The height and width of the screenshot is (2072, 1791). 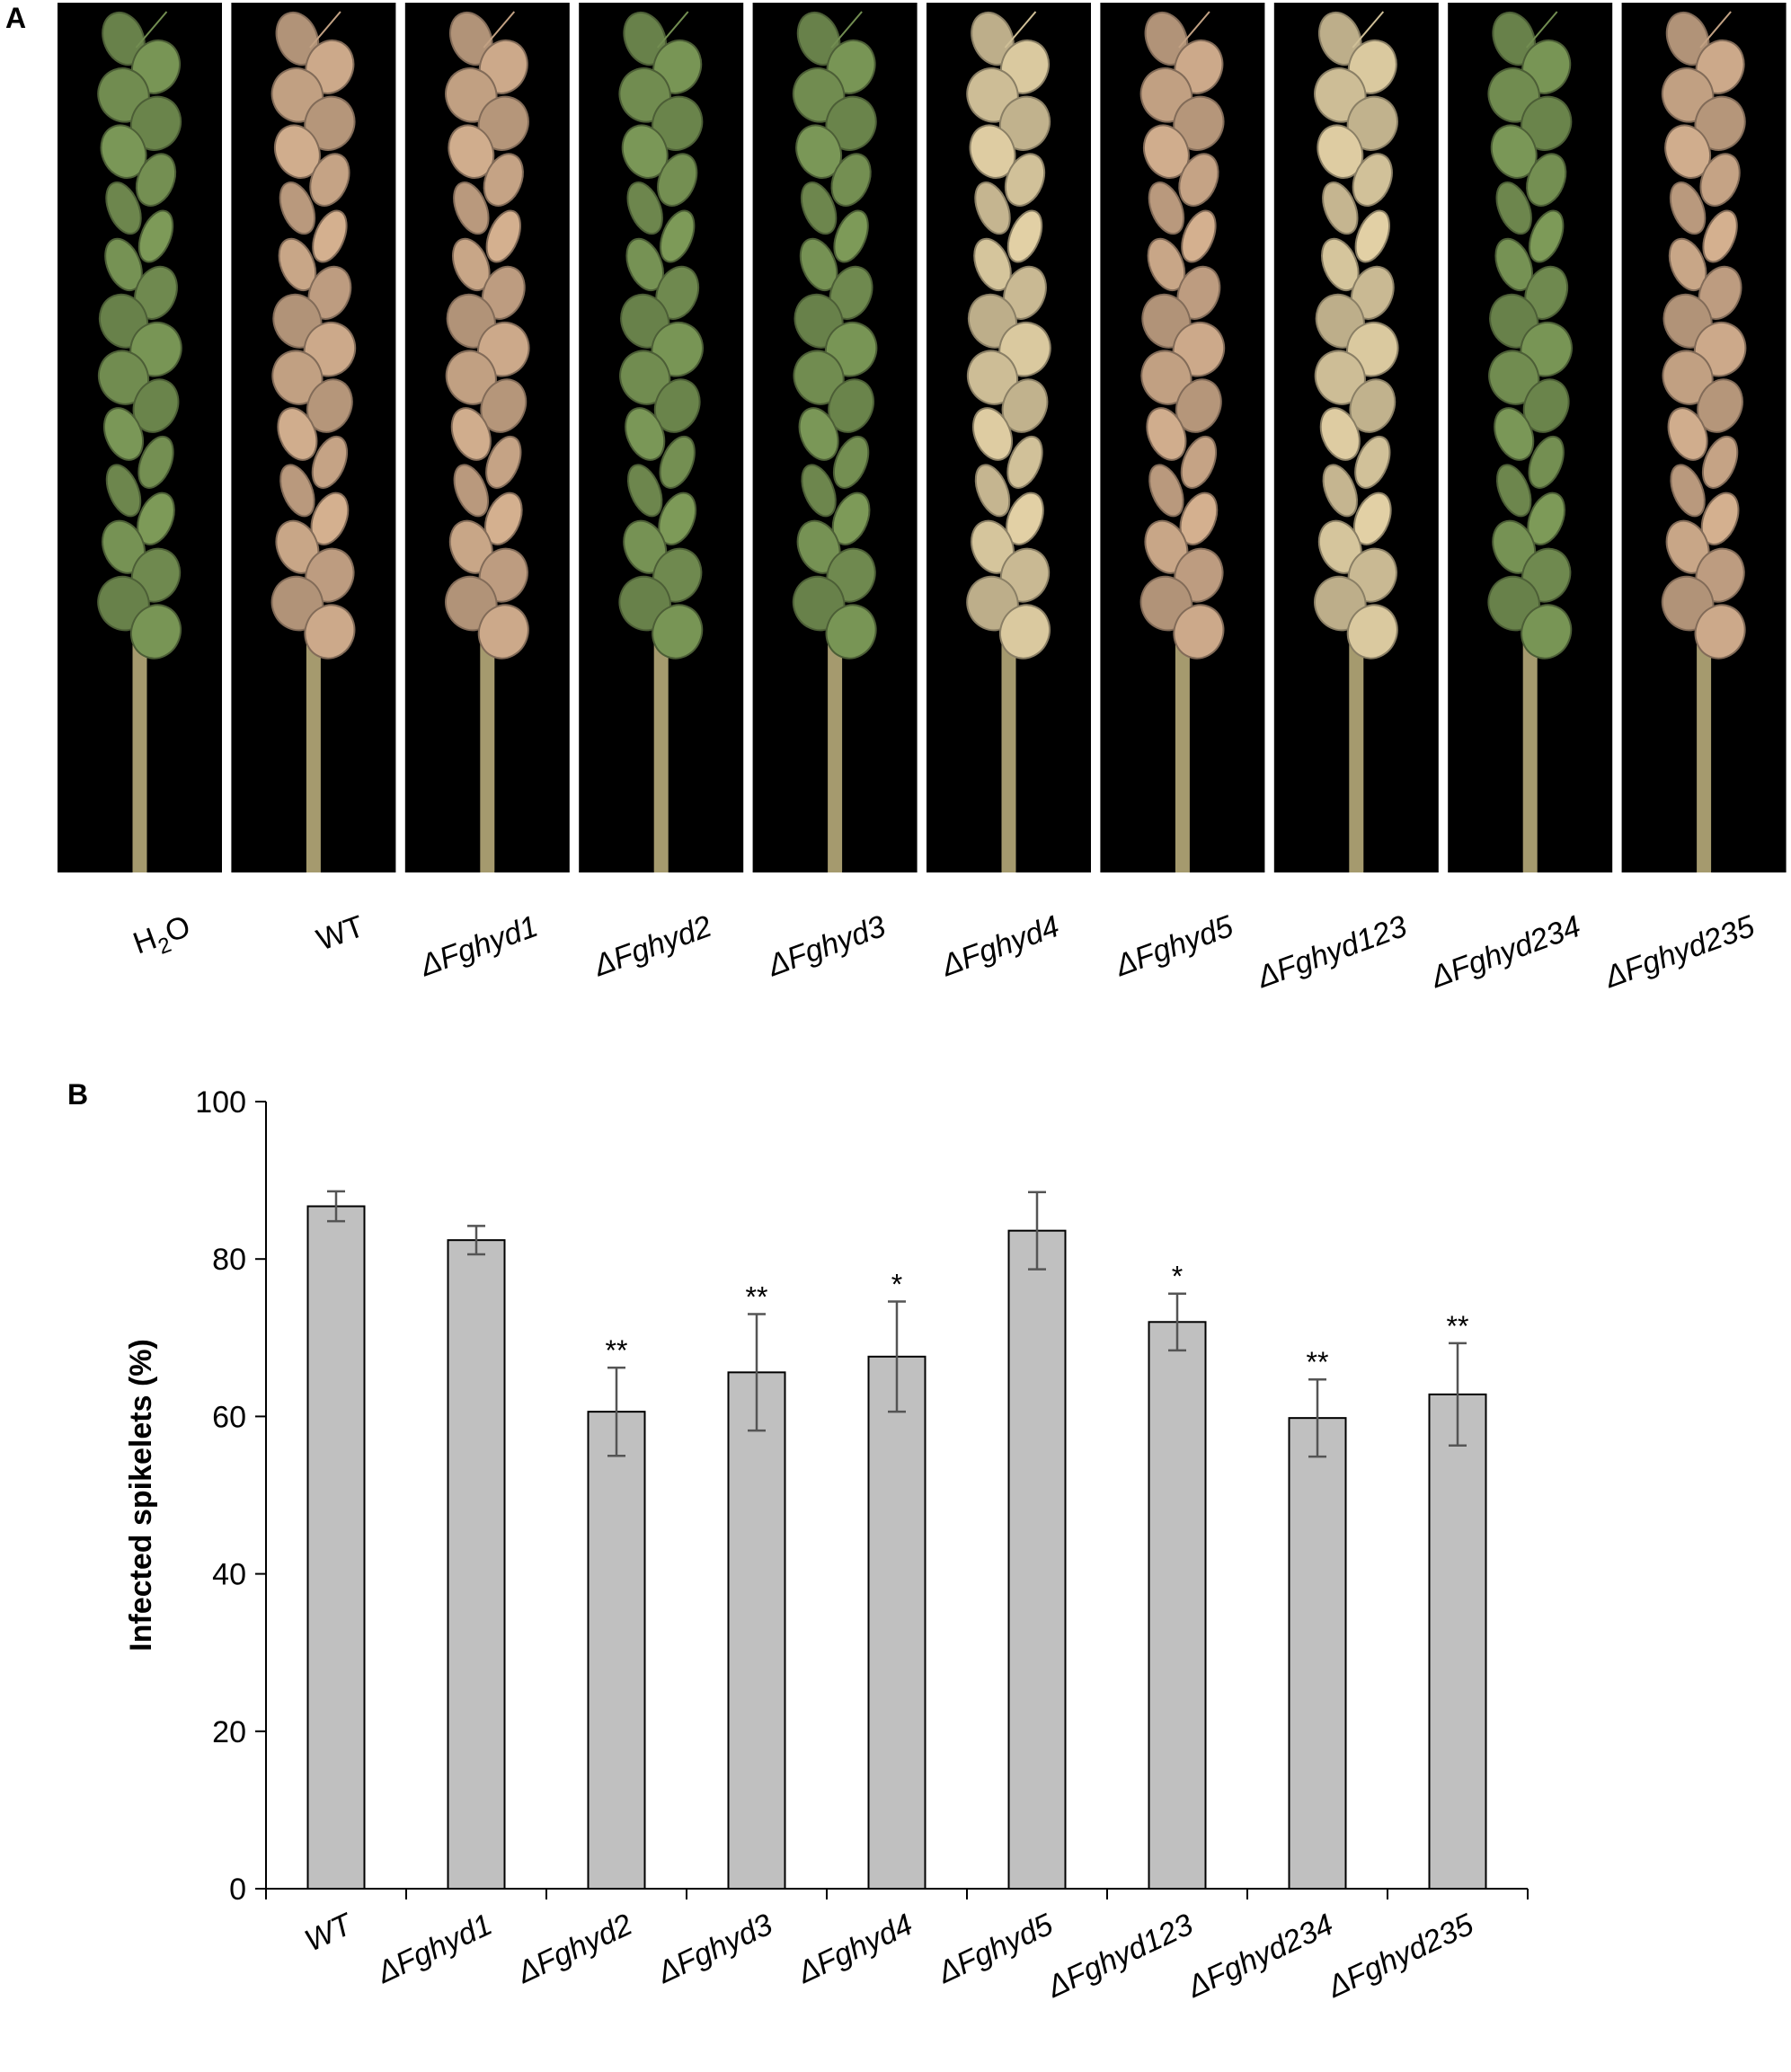 What do you see at coordinates (78, 1094) in the screenshot?
I see `panel-letter-b: B` at bounding box center [78, 1094].